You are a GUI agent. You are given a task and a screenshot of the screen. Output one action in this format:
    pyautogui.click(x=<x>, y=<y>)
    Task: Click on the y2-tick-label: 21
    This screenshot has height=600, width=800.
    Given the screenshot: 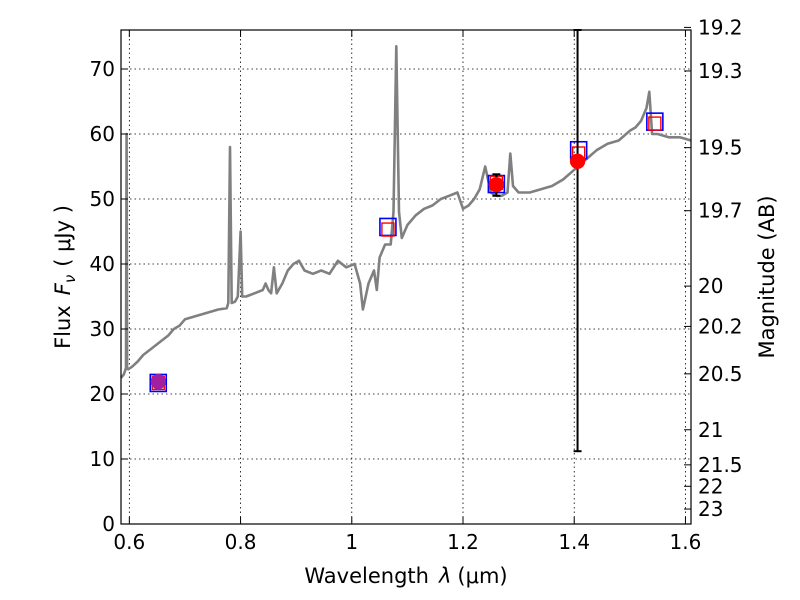 What is the action you would take?
    pyautogui.click(x=710, y=430)
    